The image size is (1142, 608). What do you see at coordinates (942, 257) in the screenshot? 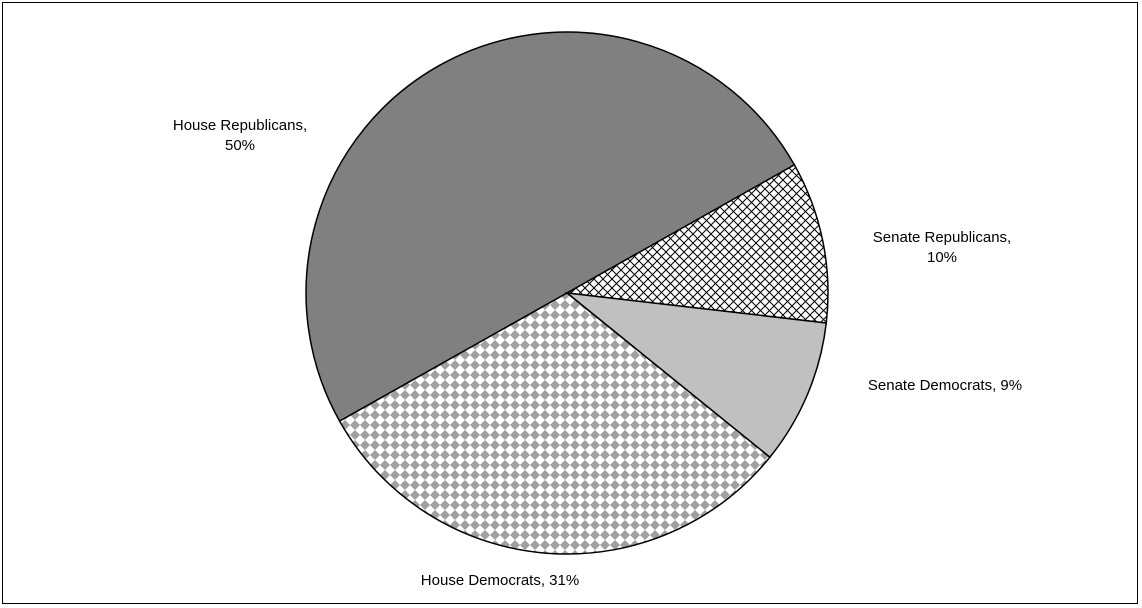
I see `slice-value: 10%` at bounding box center [942, 257].